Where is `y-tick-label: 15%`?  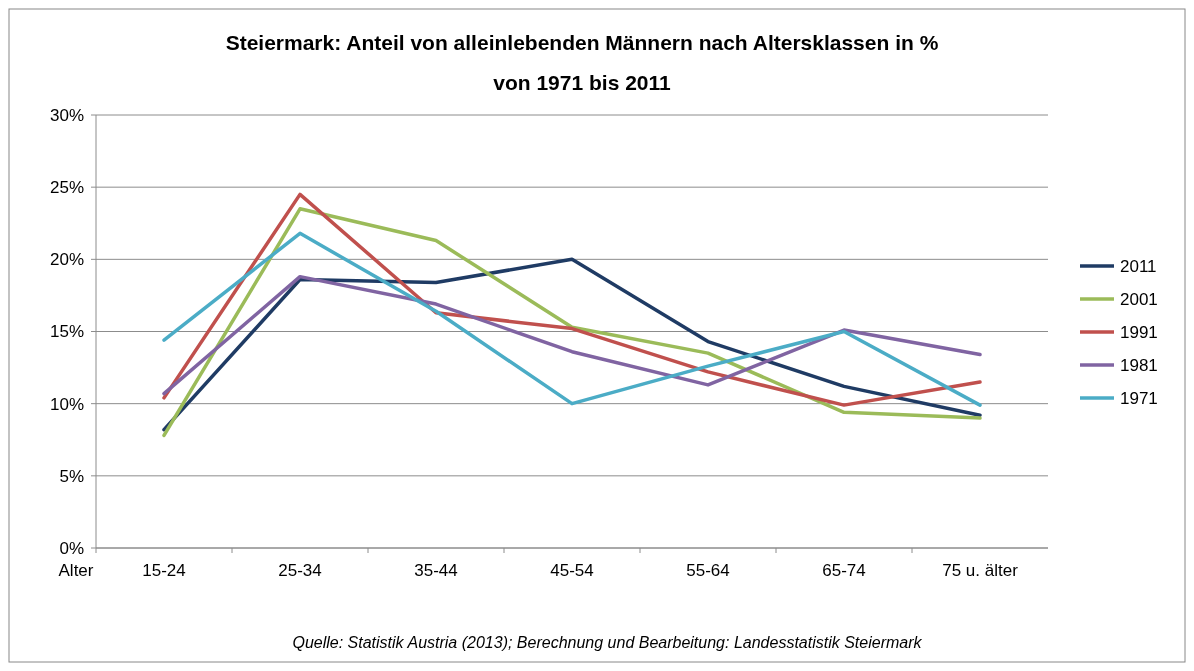
y-tick-label: 15% is located at coordinates (66, 332).